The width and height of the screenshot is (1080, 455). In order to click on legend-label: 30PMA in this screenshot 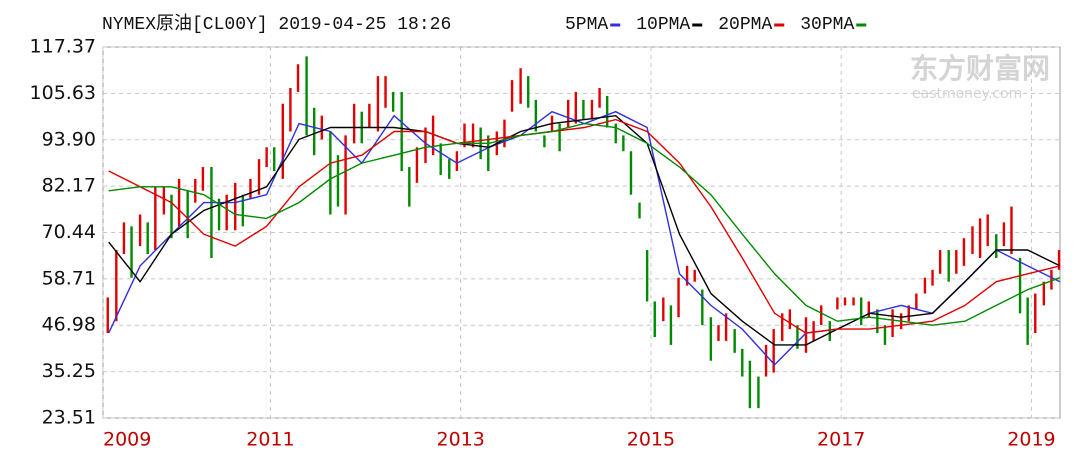, I will do `click(827, 25)`.